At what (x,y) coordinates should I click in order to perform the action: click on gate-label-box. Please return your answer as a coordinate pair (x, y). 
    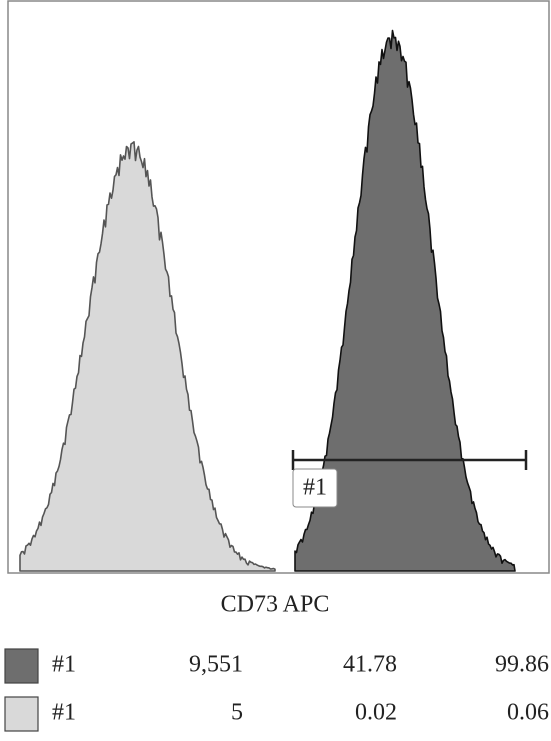
    Looking at the image, I should click on (315, 488).